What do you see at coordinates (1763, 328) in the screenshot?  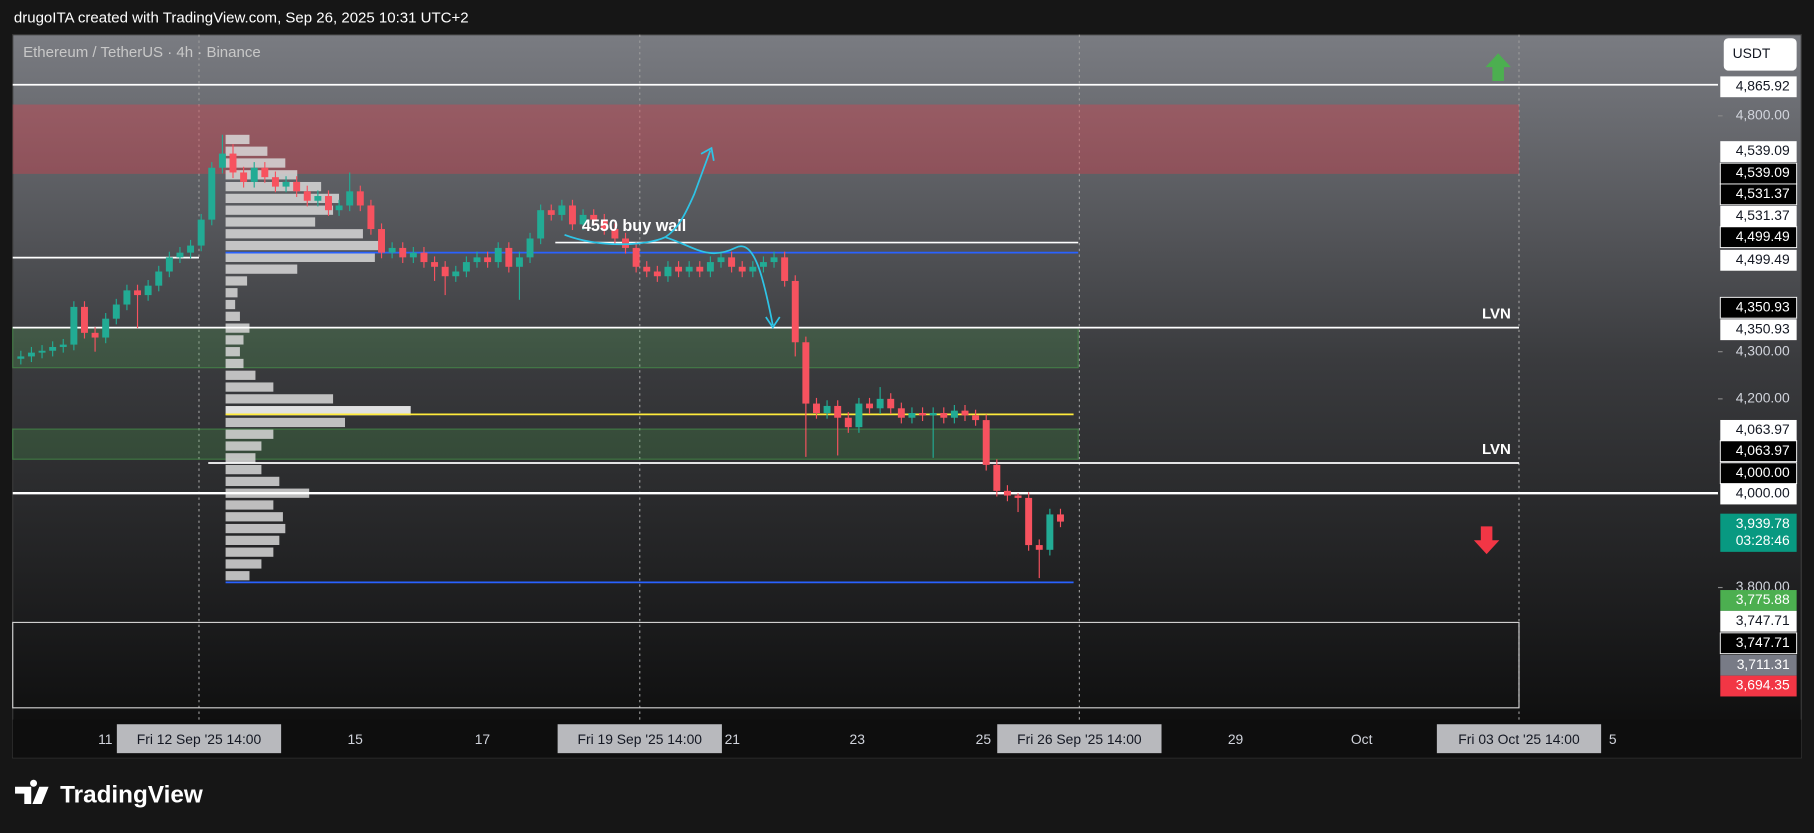 I see `price-label: 4,350.93` at bounding box center [1763, 328].